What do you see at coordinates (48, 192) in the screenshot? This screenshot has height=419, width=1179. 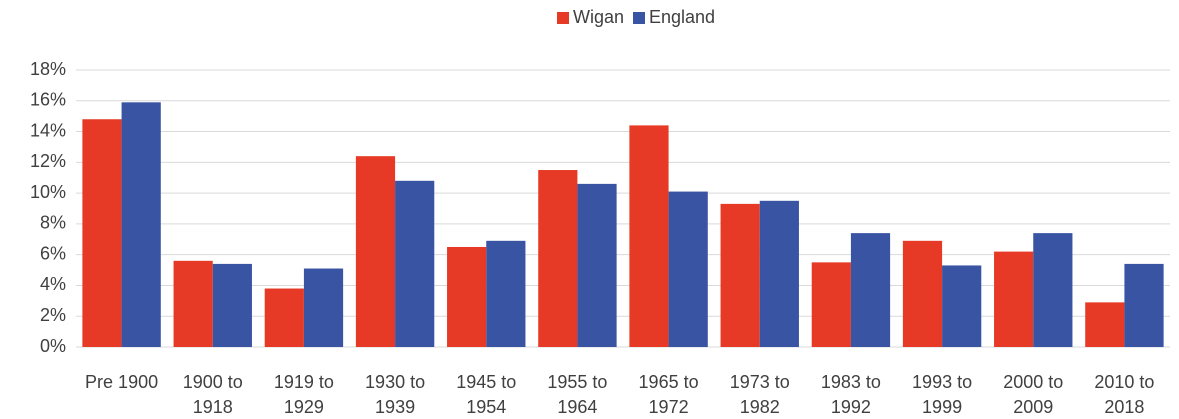 I see `y-tick-label: 10%` at bounding box center [48, 192].